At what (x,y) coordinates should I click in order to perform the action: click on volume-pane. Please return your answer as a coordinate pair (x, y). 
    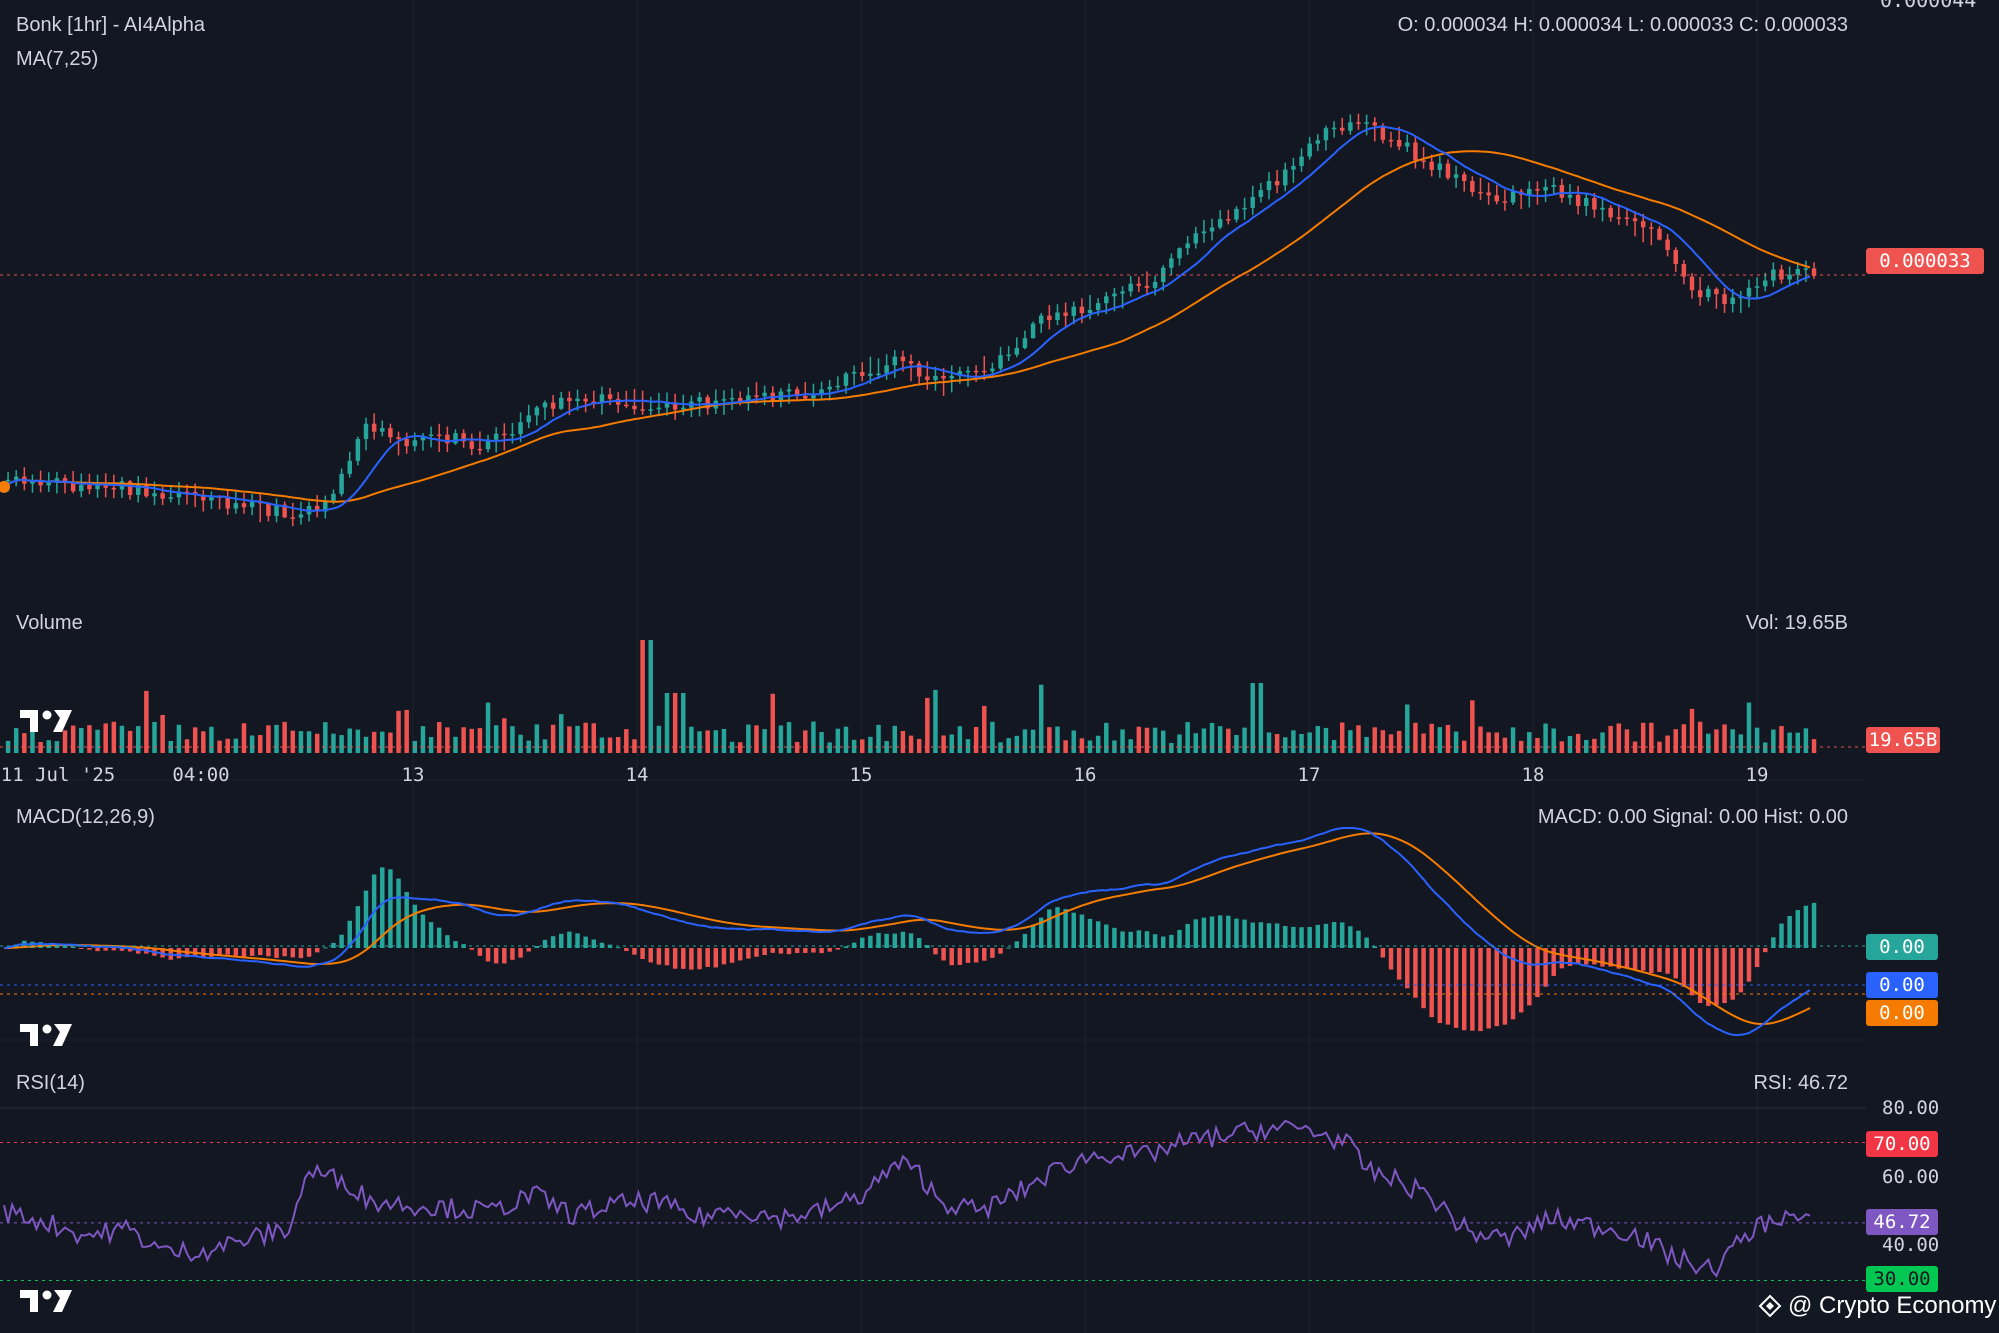
    Looking at the image, I should click on (933, 696).